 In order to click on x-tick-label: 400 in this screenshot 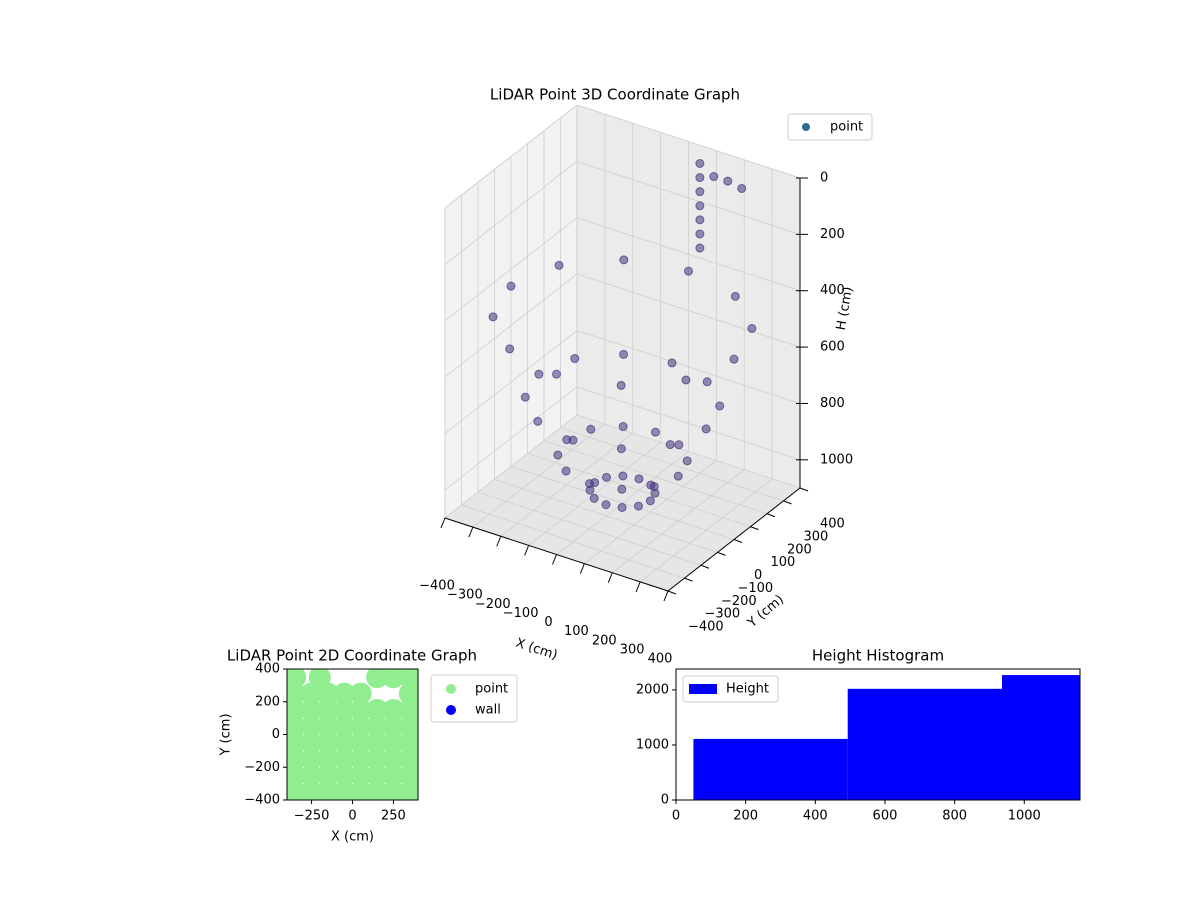, I will do `click(660, 659)`.